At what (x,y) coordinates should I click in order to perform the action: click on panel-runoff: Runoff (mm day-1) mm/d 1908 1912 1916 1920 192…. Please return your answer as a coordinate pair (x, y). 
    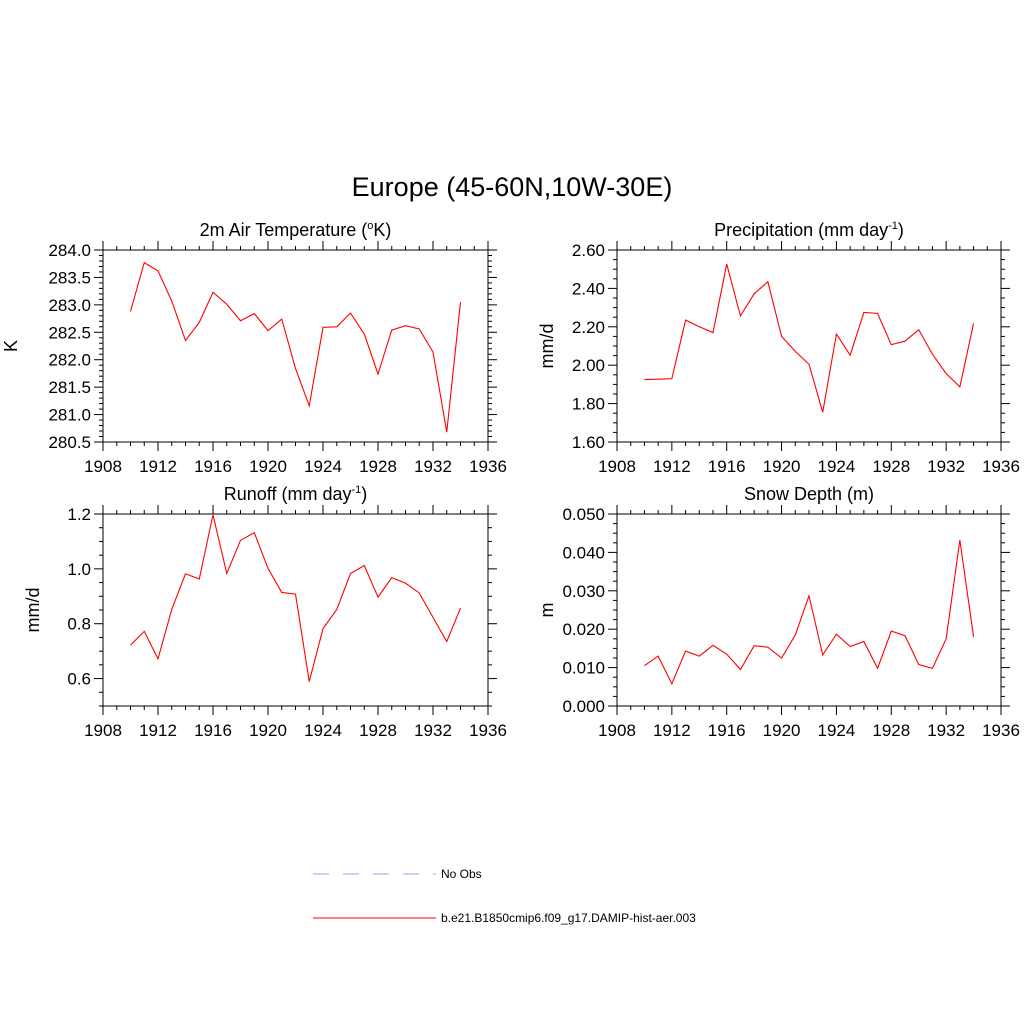
    Looking at the image, I should click on (265, 612).